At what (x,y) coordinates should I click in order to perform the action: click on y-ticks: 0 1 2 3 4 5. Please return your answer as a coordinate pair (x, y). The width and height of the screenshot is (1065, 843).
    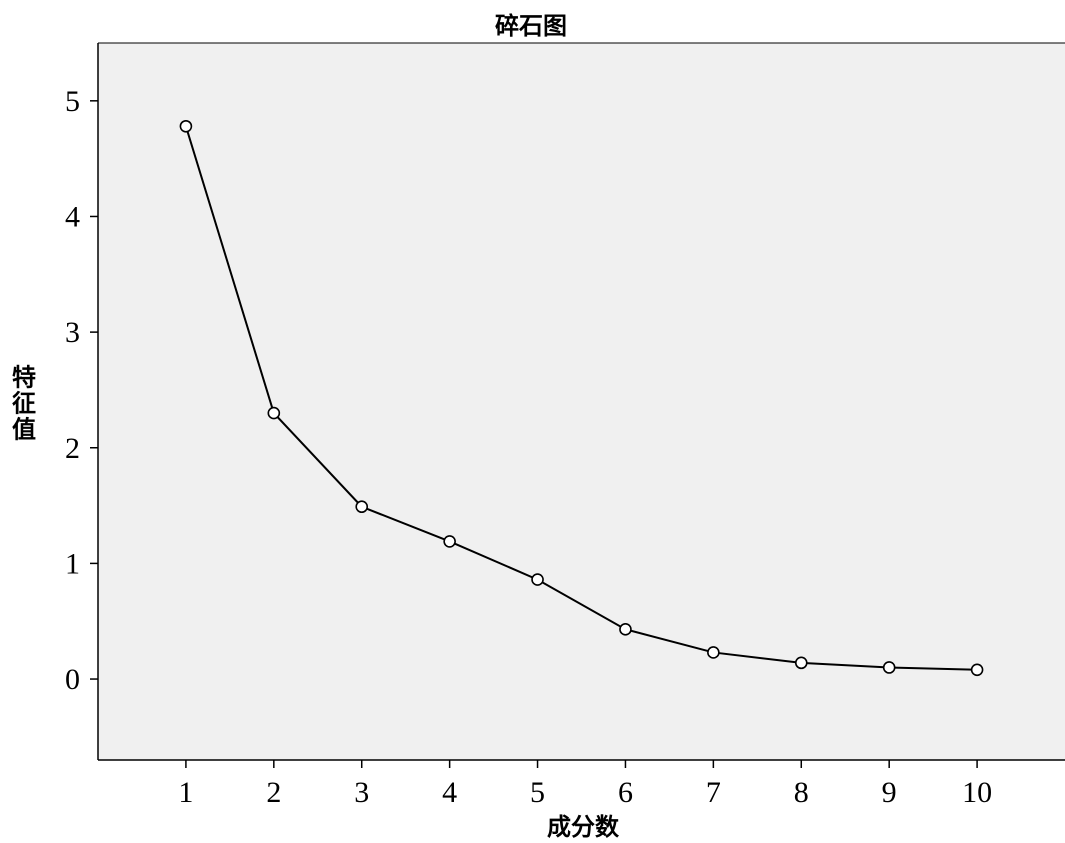
    Looking at the image, I should click on (81, 390).